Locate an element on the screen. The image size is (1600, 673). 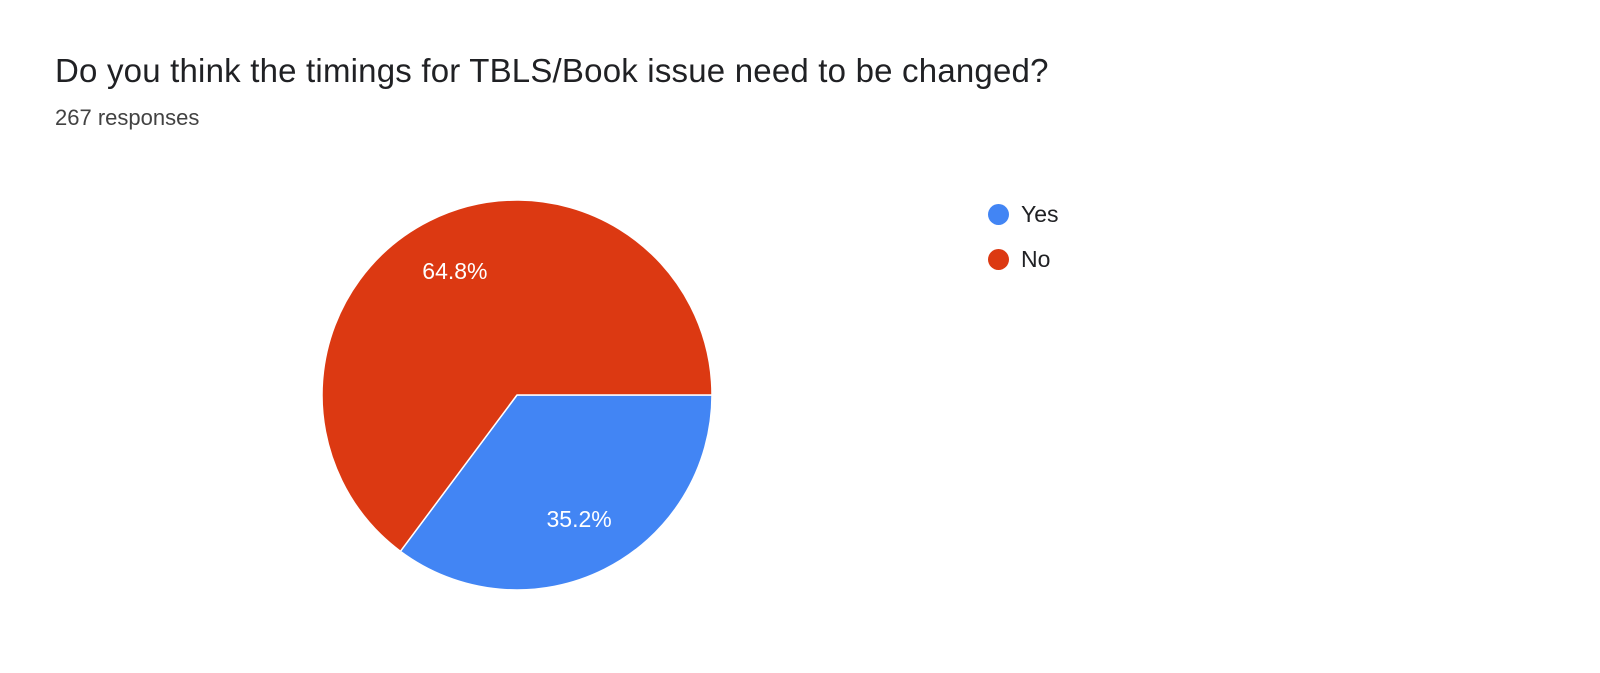
legend-item-yes: Yes is located at coordinates (1023, 214).